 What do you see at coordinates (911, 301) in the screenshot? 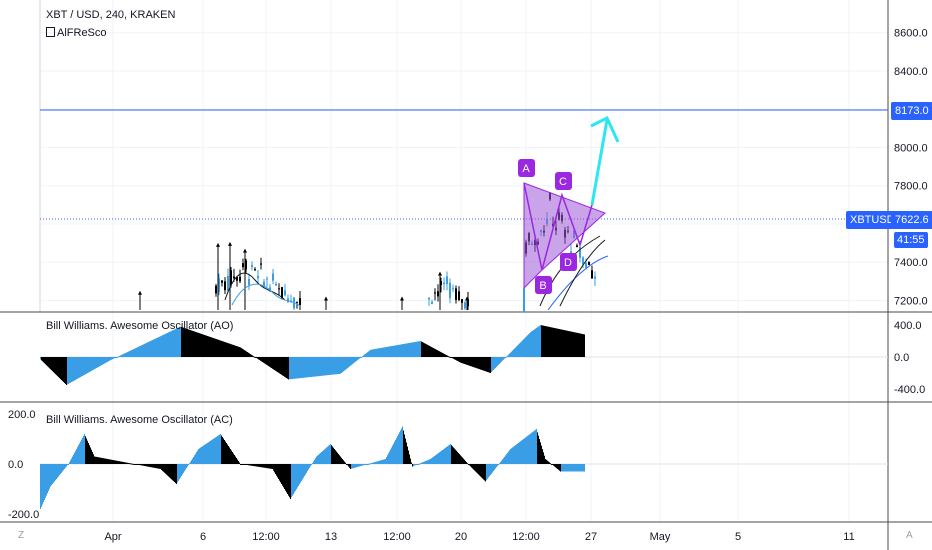
I see `price-tick: 7200.0` at bounding box center [911, 301].